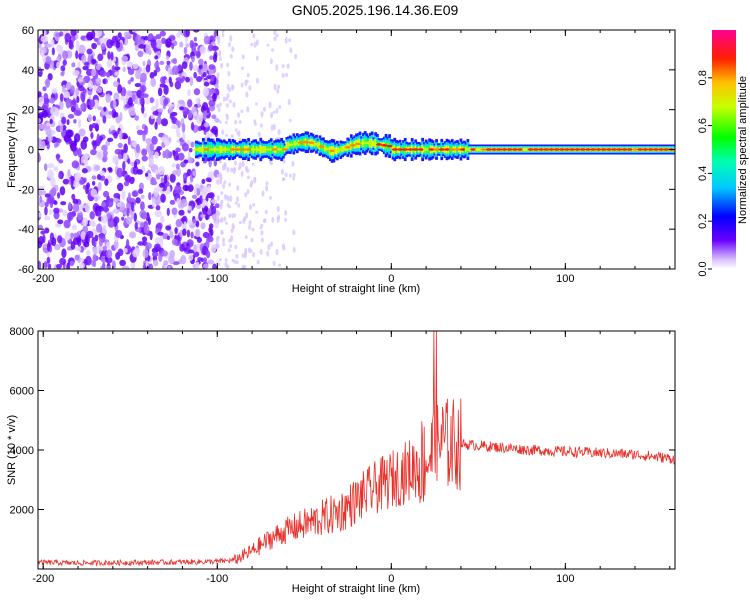  I want to click on snr-ytick-label: 2000, so click(22, 511).